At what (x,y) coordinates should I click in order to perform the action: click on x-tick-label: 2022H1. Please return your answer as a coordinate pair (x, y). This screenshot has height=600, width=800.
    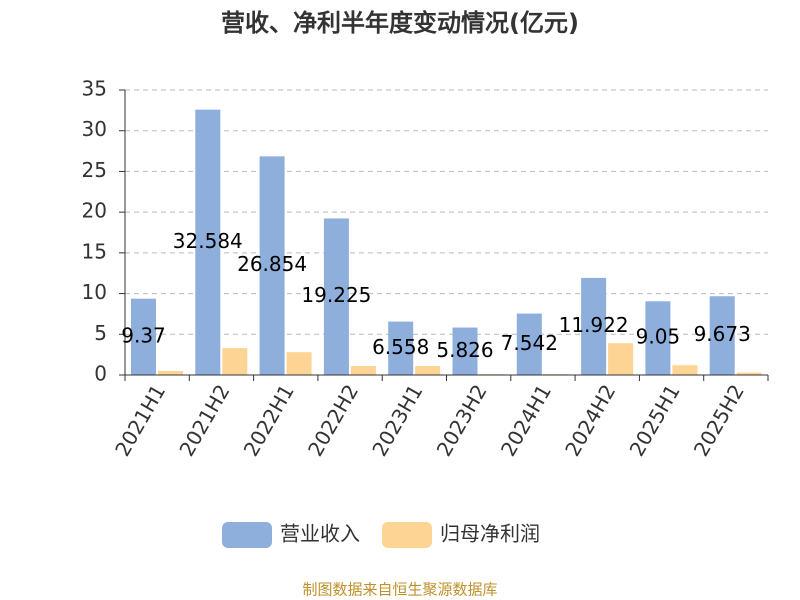
    Looking at the image, I should click on (269, 420).